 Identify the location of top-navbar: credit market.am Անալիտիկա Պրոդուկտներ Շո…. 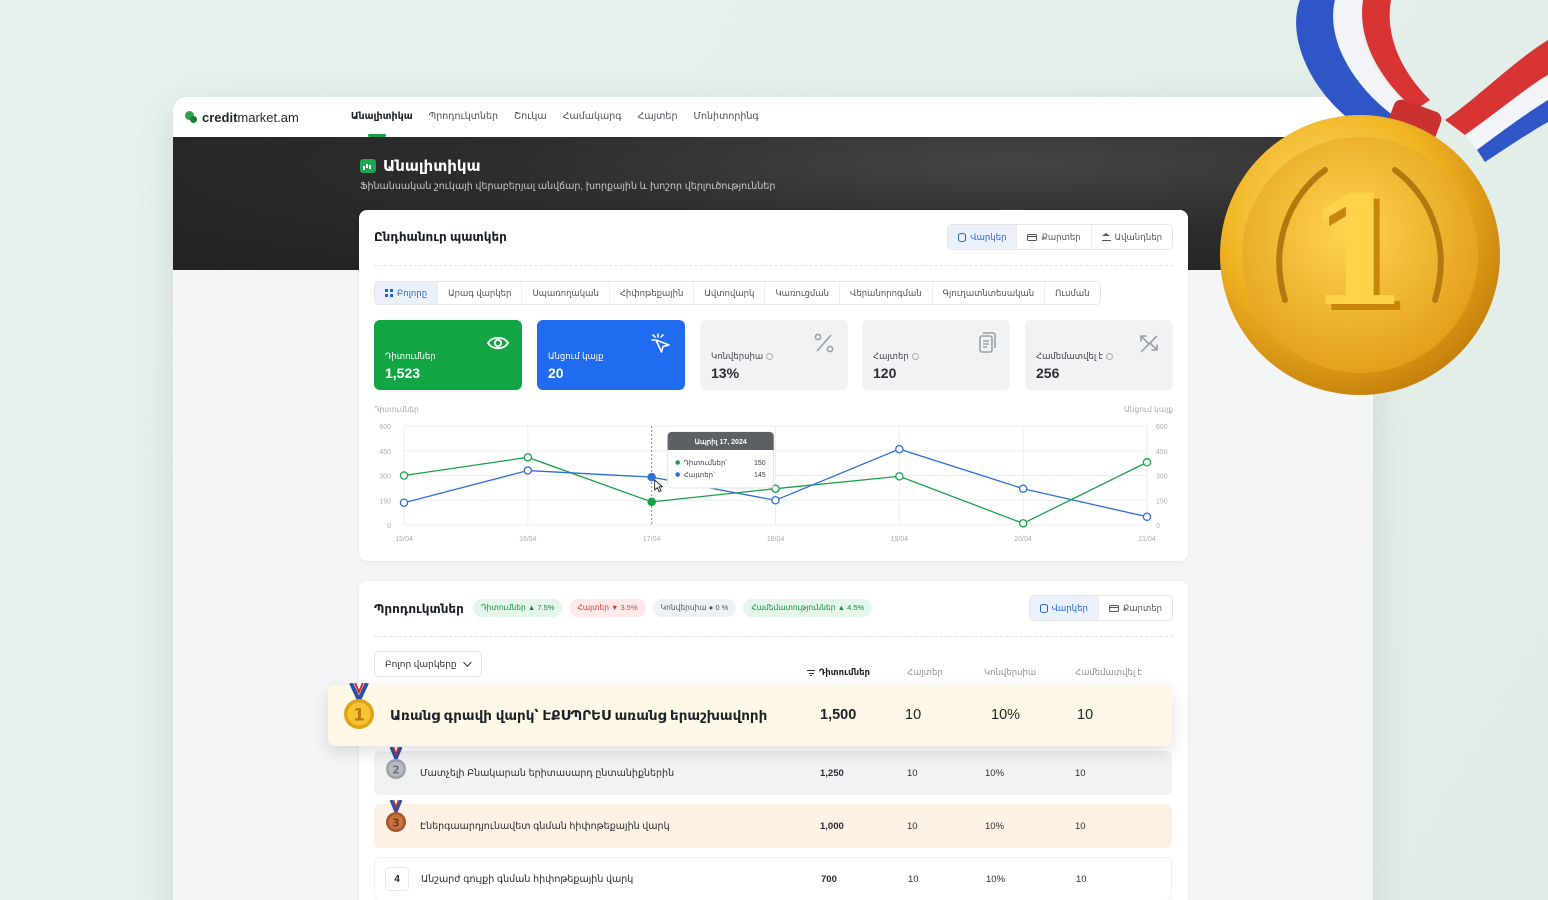
(773, 117).